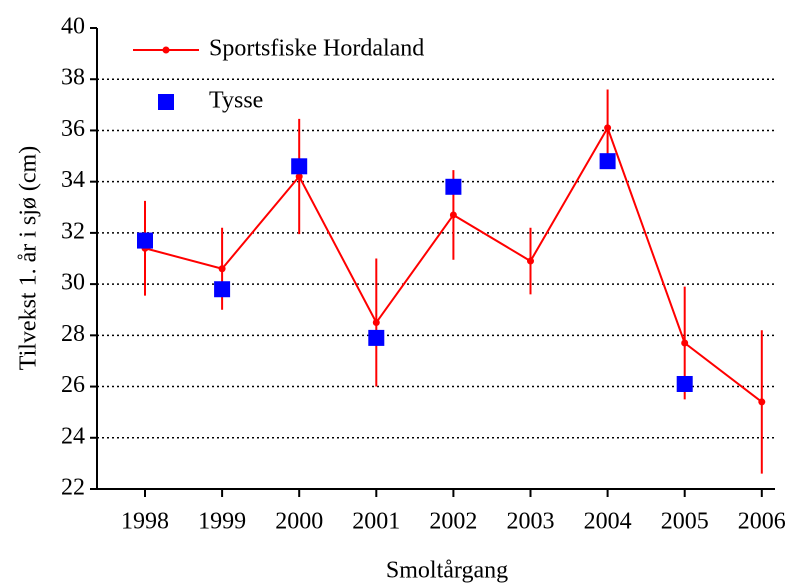 Image resolution: width=792 pixels, height=588 pixels. I want to click on x-tick-label: 2002, so click(453, 522).